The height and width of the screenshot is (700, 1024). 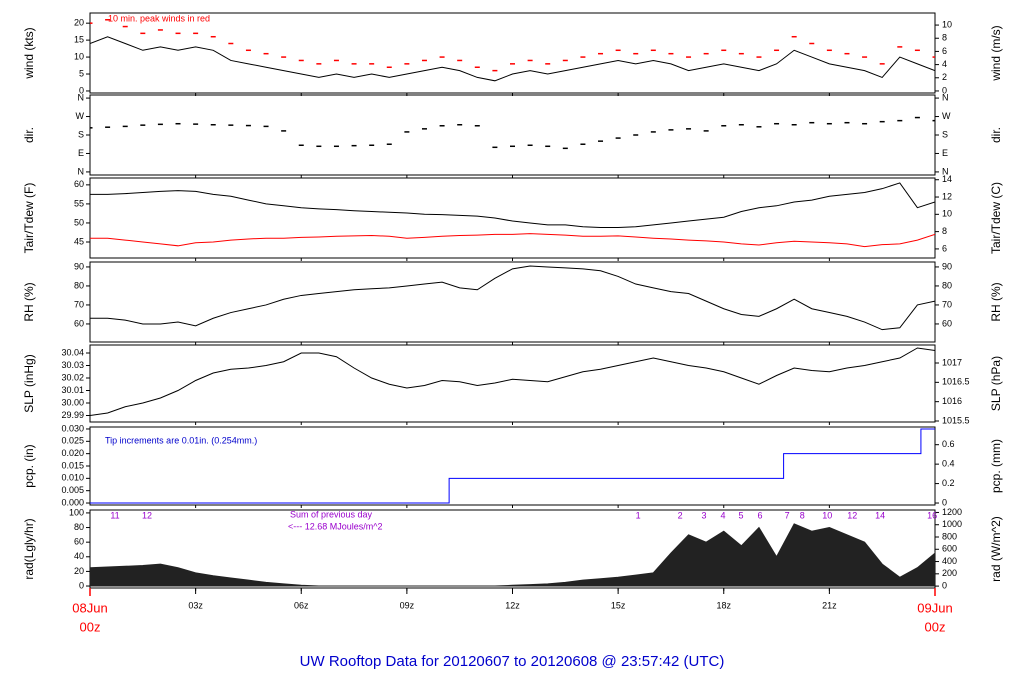 I want to click on y2-tick-label: 80, so click(x=947, y=285).